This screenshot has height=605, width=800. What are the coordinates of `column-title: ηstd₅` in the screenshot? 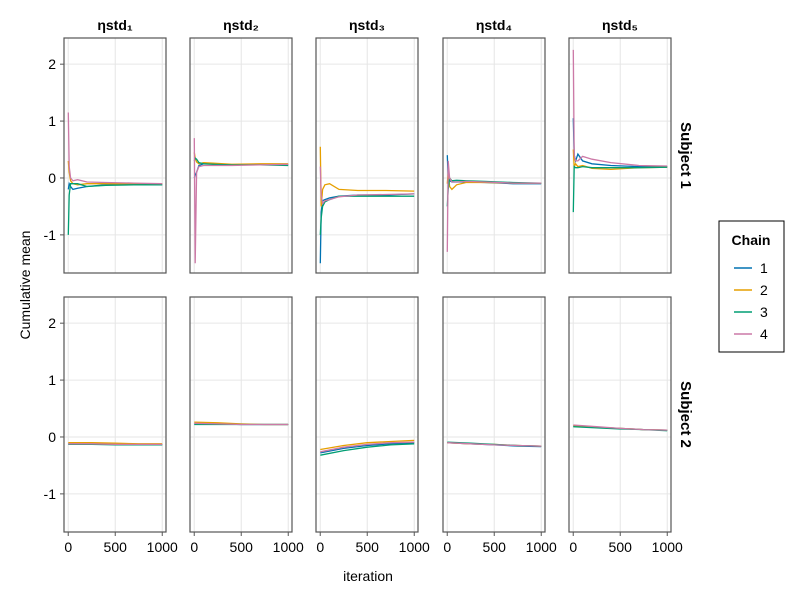 It's located at (620, 25).